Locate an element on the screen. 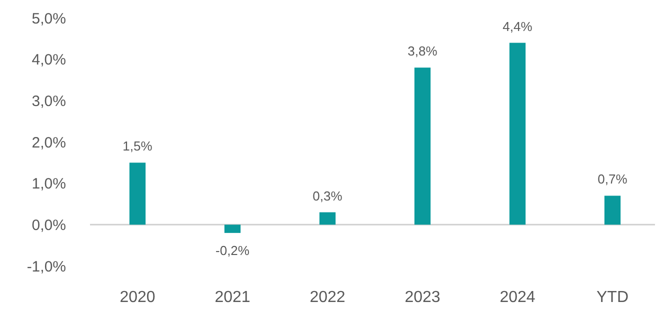 The image size is (662, 320). y-tick-label: 1,0% is located at coordinates (49, 184).